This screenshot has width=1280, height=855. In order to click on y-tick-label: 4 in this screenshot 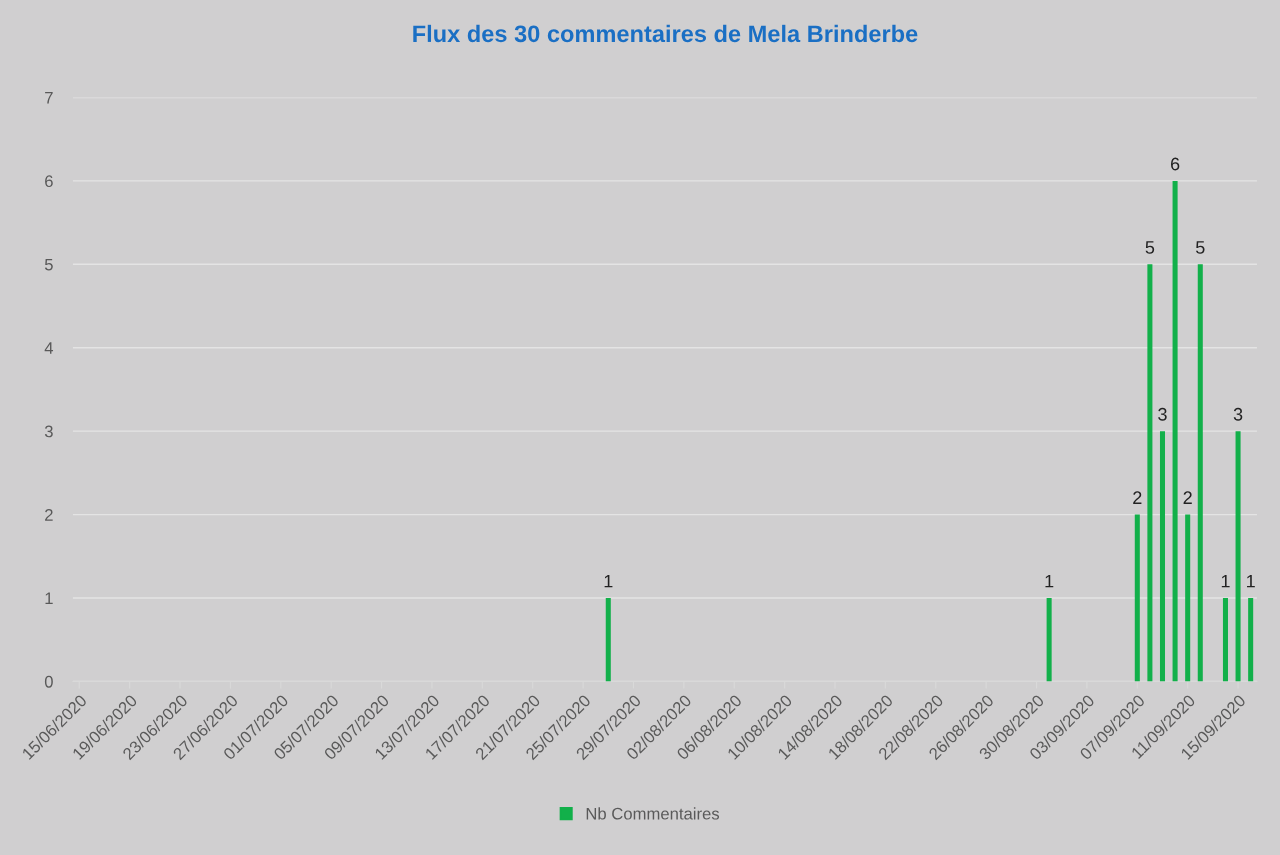, I will do `click(49, 348)`.